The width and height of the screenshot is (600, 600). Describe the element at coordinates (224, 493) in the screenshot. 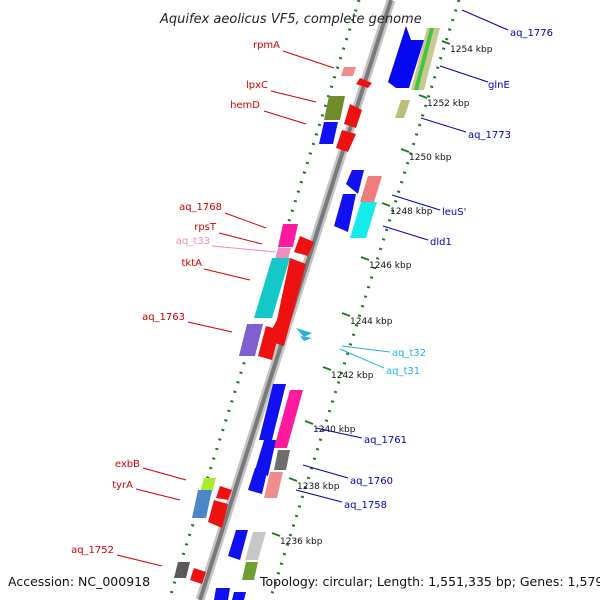

I see `gene-exbB-arrow` at that location.